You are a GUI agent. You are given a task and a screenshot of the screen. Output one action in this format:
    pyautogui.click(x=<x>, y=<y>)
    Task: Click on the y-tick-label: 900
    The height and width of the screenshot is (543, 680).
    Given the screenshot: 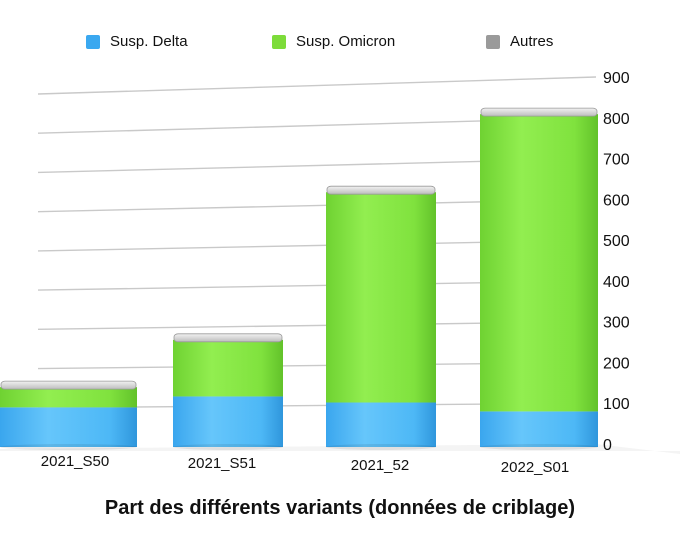 What is the action you would take?
    pyautogui.click(x=616, y=78)
    